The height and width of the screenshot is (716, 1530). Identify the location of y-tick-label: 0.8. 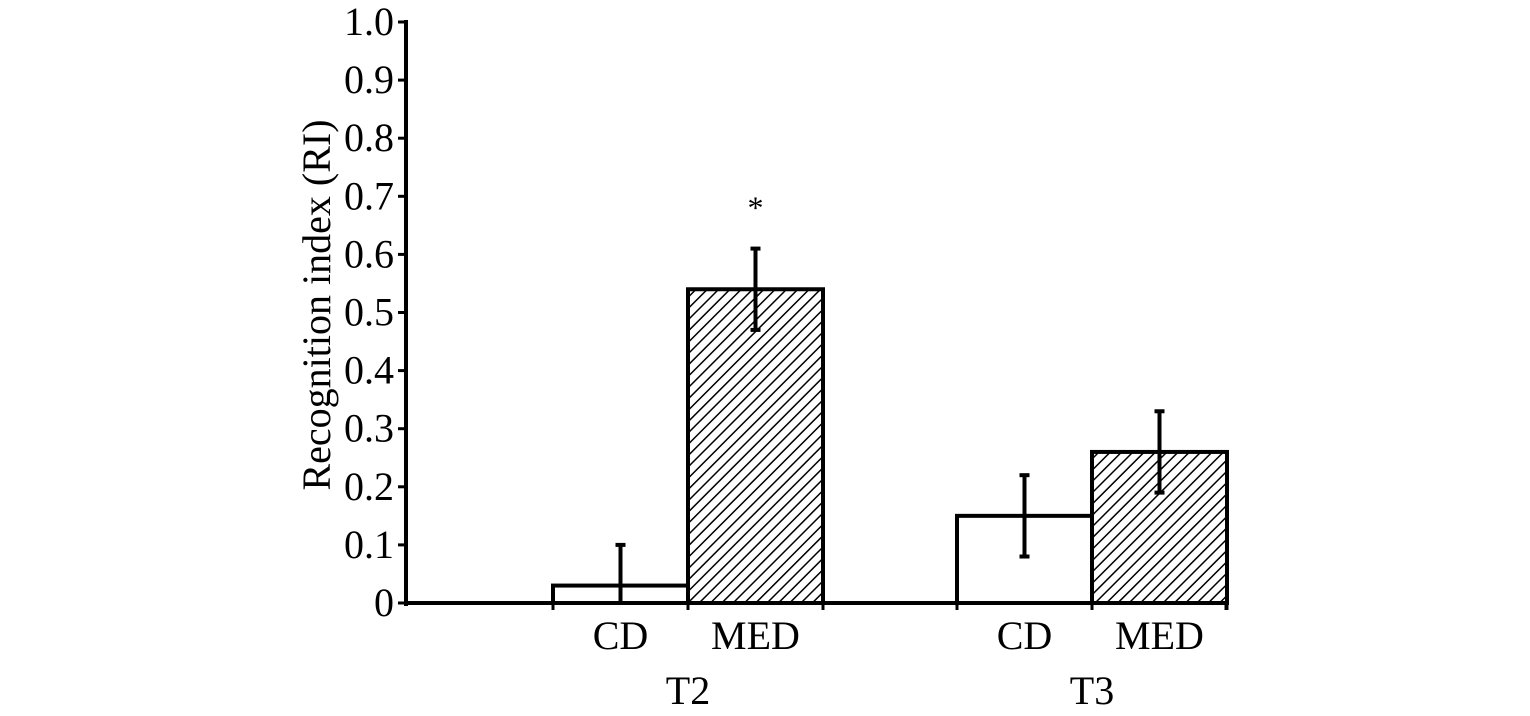
(369, 137).